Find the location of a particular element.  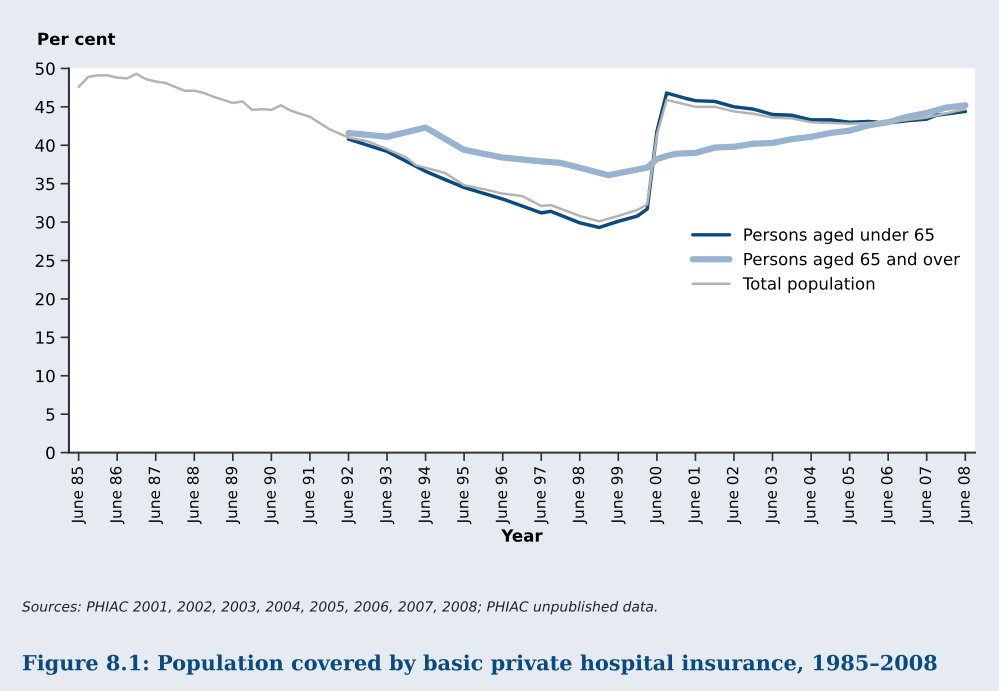

y-tick-label: 40 is located at coordinates (45, 145).